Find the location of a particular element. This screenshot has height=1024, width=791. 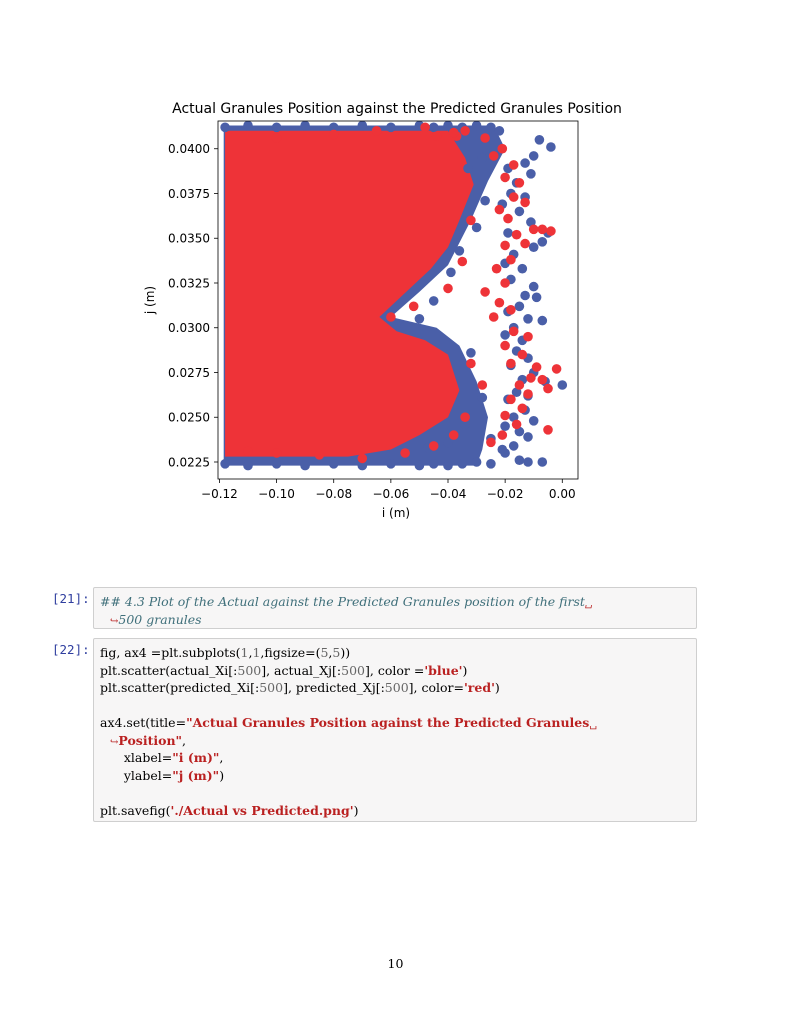

code-token: fig, ax4 =plt.subplots( is located at coordinates (170, 652).